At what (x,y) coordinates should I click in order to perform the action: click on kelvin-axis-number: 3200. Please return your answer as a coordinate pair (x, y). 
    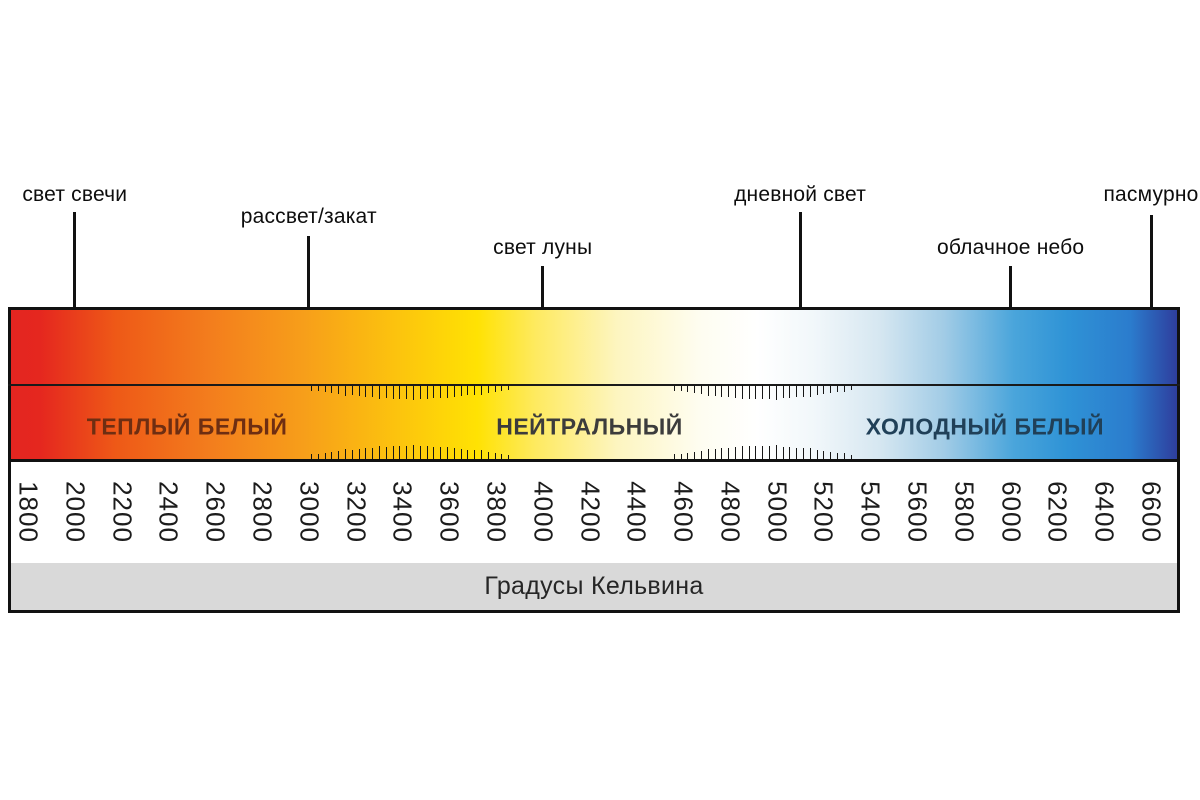
    Looking at the image, I should click on (356, 512).